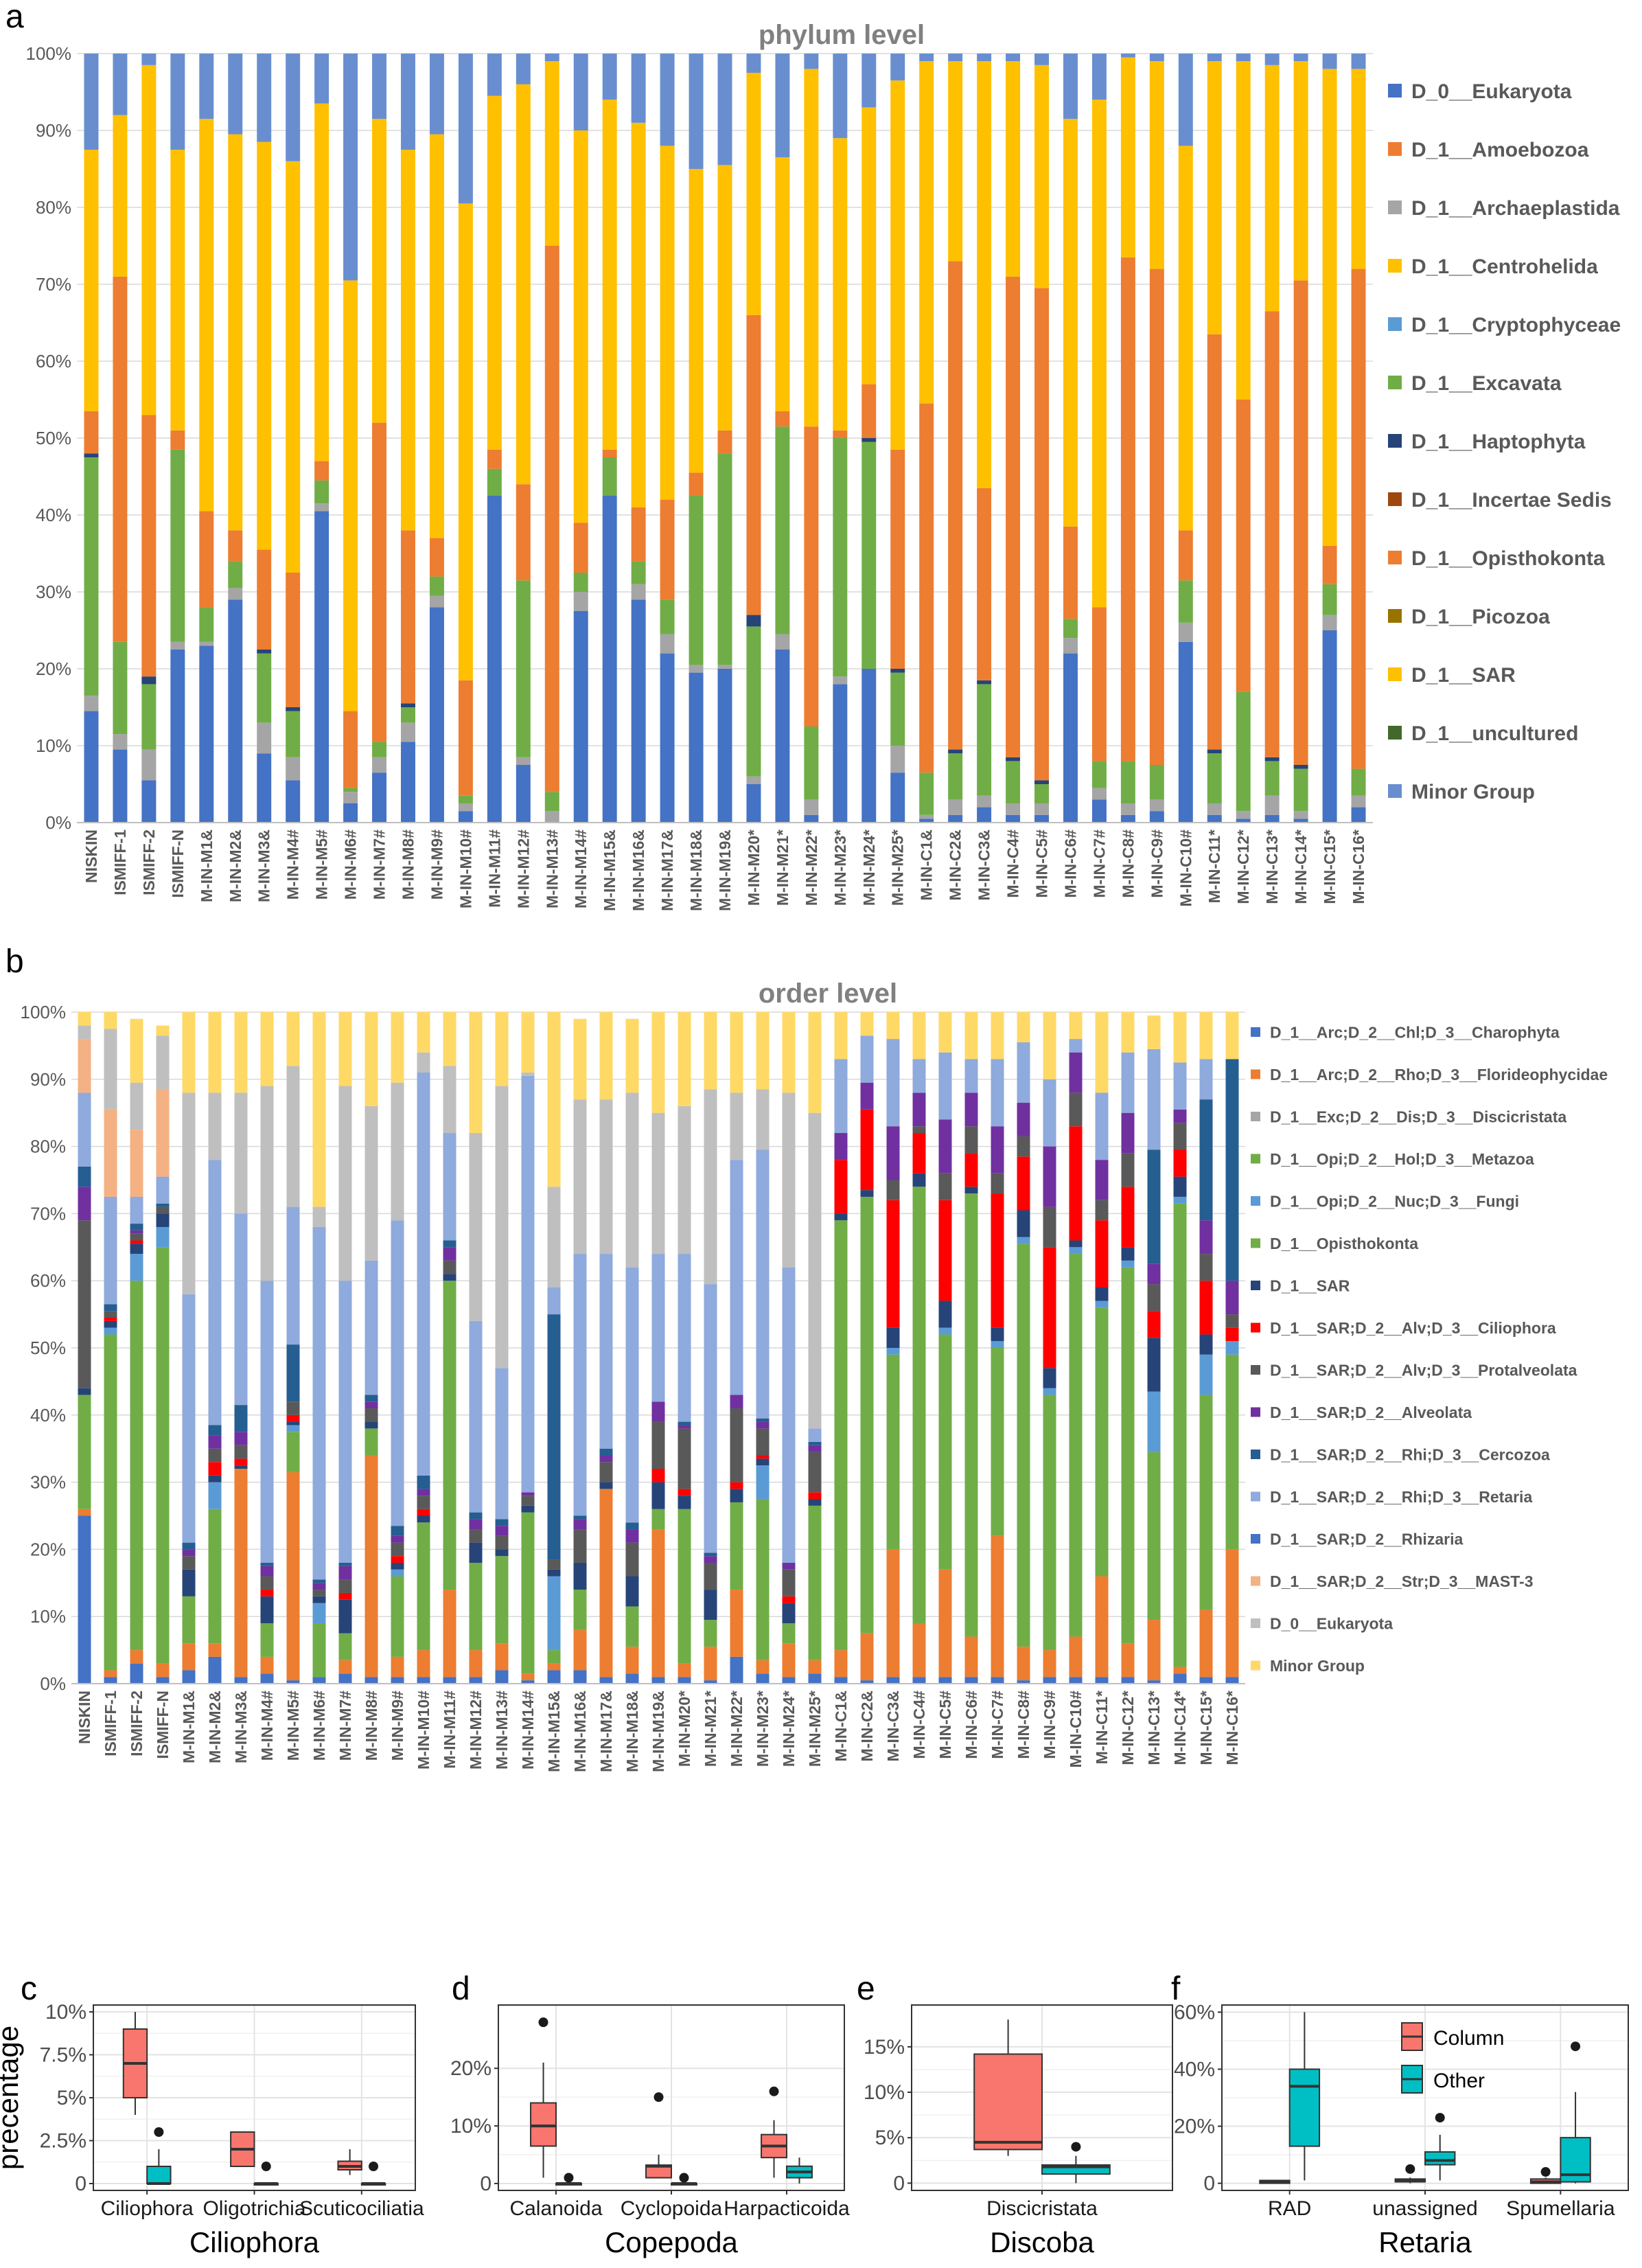 The height and width of the screenshot is (2268, 1642). What do you see at coordinates (789, 1729) in the screenshot?
I see `x-tick-label: M-IN-M24*` at bounding box center [789, 1729].